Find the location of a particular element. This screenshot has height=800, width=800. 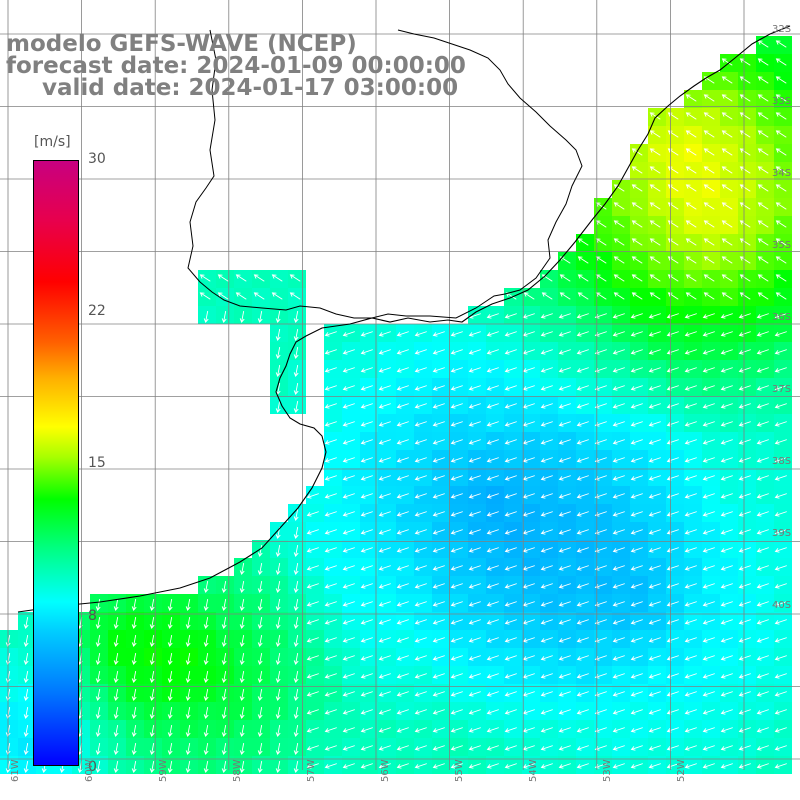

lat-label-36s: 36S is located at coordinates (782, 317).